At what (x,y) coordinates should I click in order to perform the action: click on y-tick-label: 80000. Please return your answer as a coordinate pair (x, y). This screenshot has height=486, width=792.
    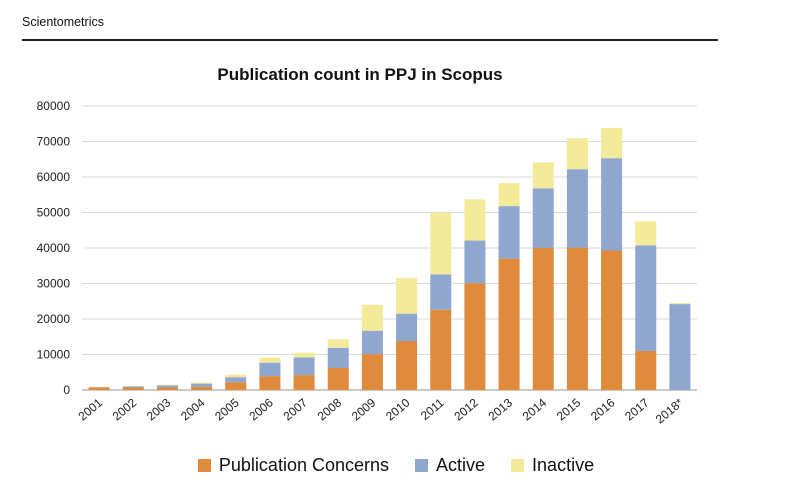
    Looking at the image, I should click on (54, 106).